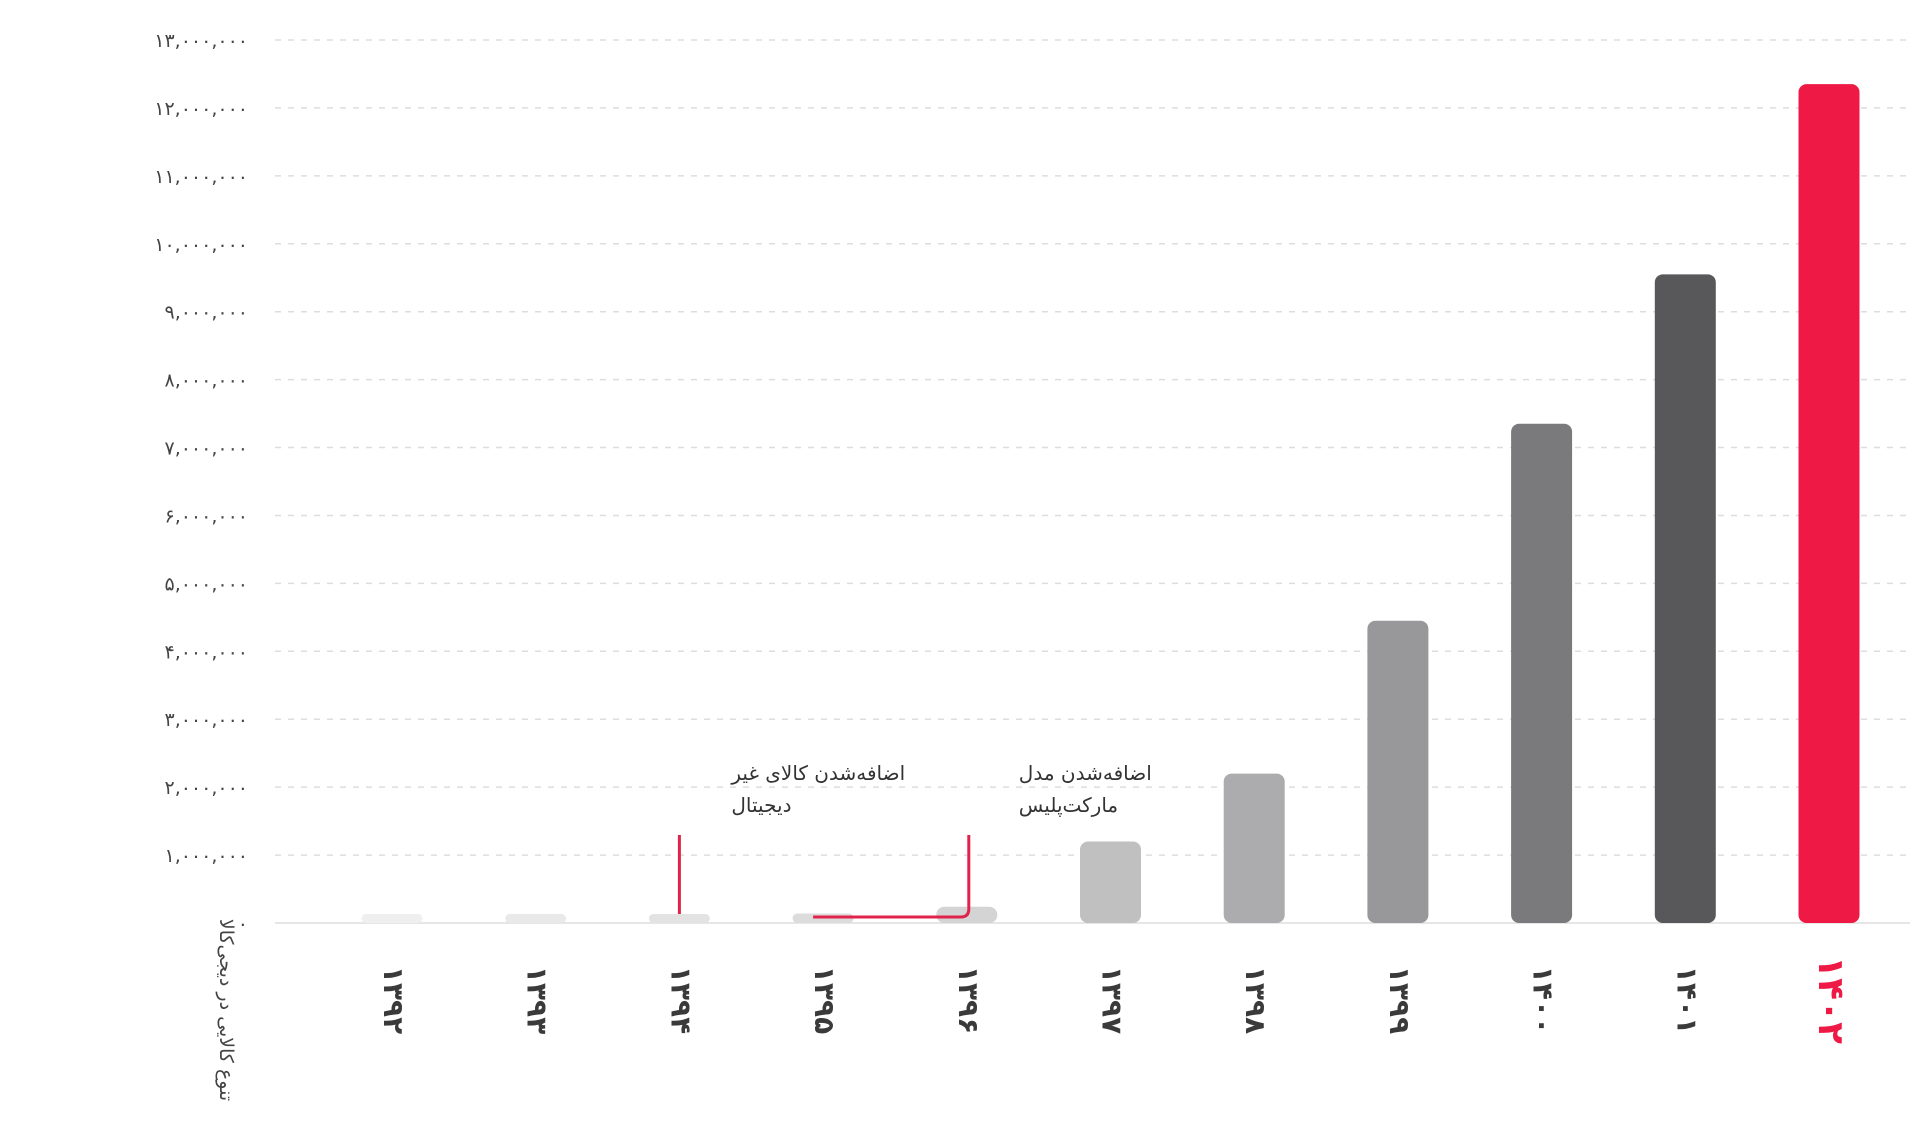 This screenshot has width=1920, height=1130. Describe the element at coordinates (206, 313) in the screenshot. I see `y-tick-label: ۹,۰۰۰,۰۰۰` at that location.